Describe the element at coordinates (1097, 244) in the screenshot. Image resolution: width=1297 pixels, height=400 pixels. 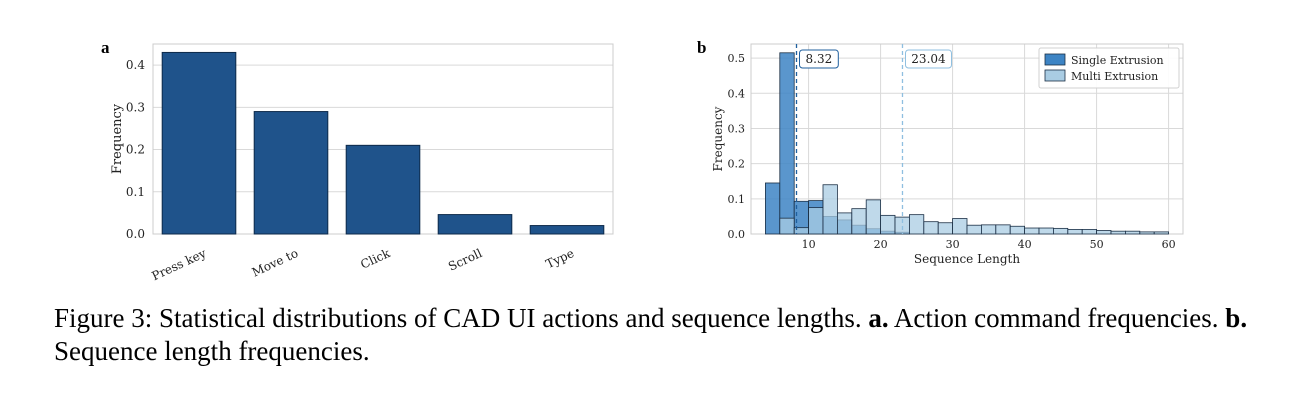
I see `x-tick-label: 50` at that location.